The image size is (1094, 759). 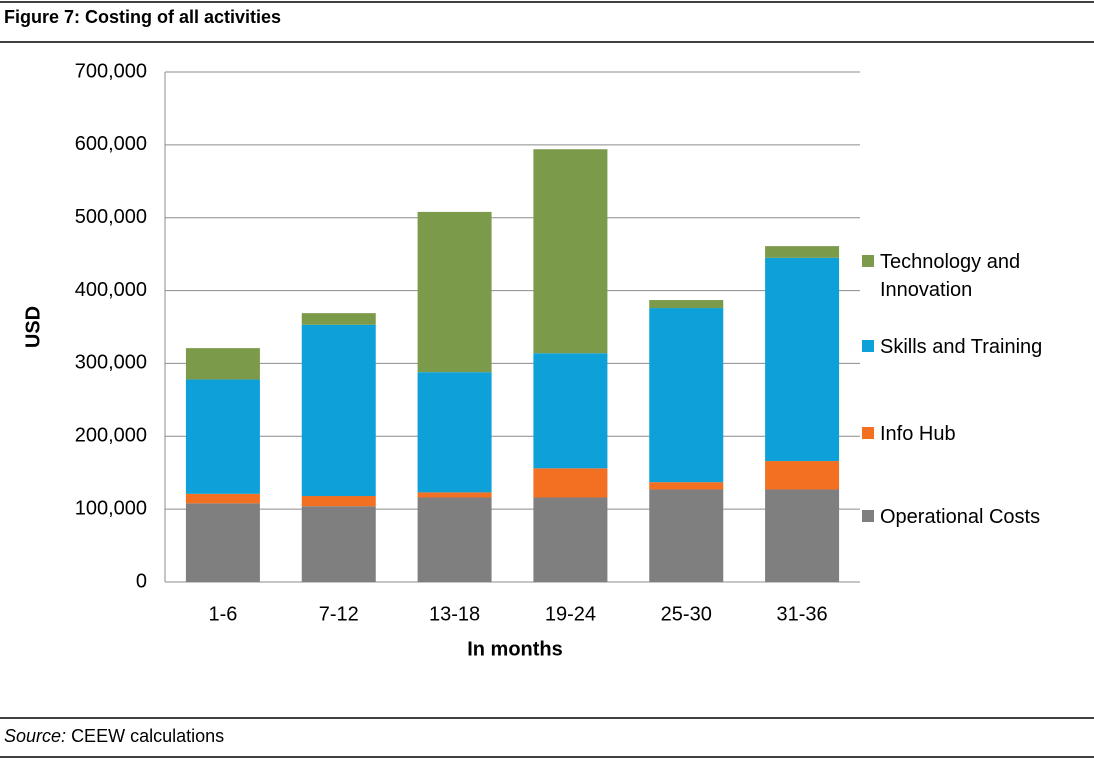 I want to click on legend-item: Operational Costs, so click(x=953, y=517).